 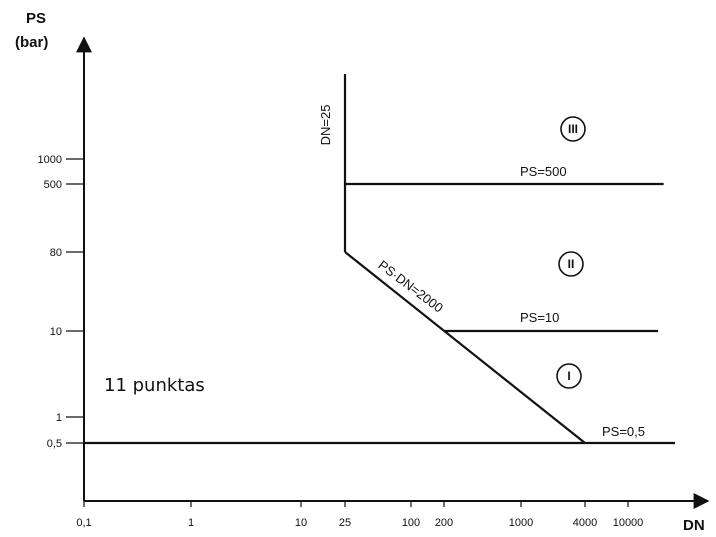 I want to click on x-tick-label: 10000, so click(x=628, y=523).